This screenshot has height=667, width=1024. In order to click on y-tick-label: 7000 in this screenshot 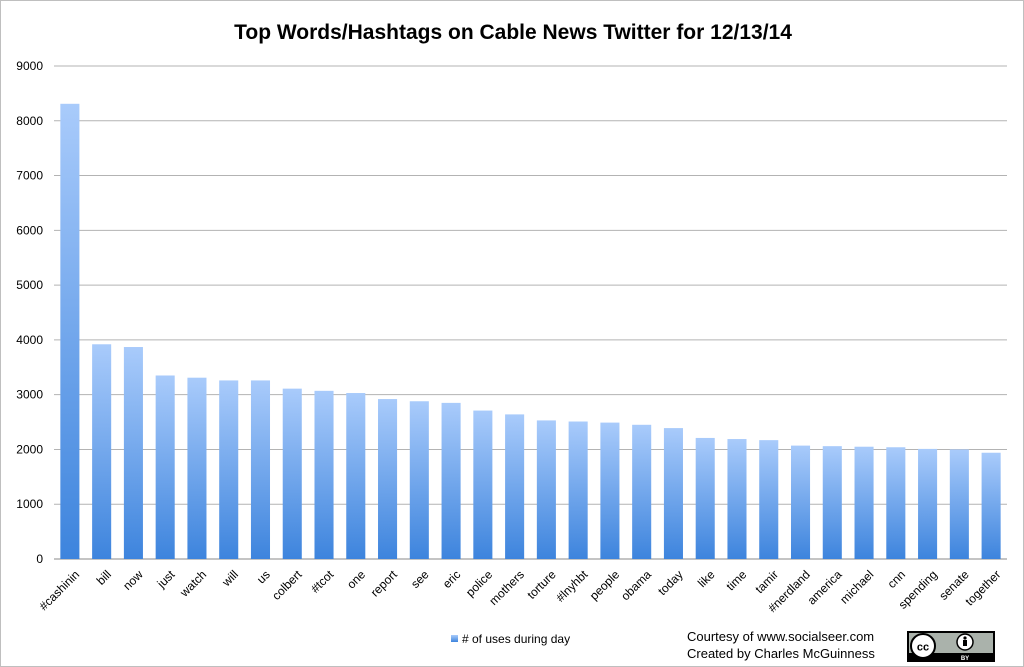, I will do `click(29, 176)`.